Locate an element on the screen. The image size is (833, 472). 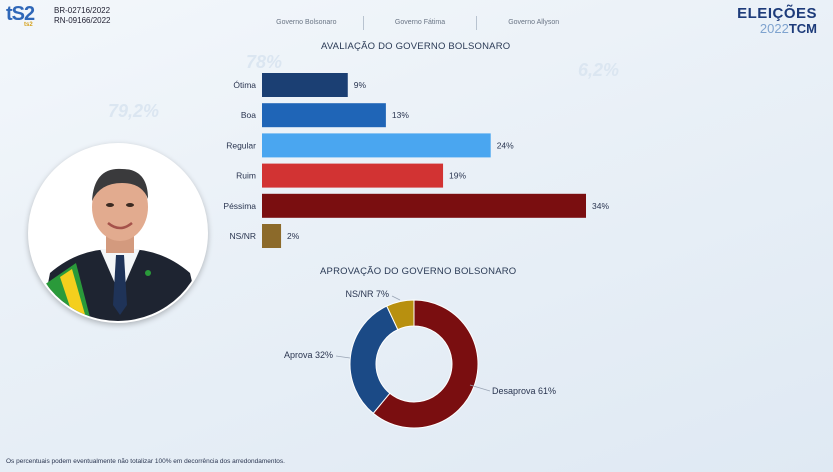
bar-value-label-6: 2% is located at coordinates (293, 236).